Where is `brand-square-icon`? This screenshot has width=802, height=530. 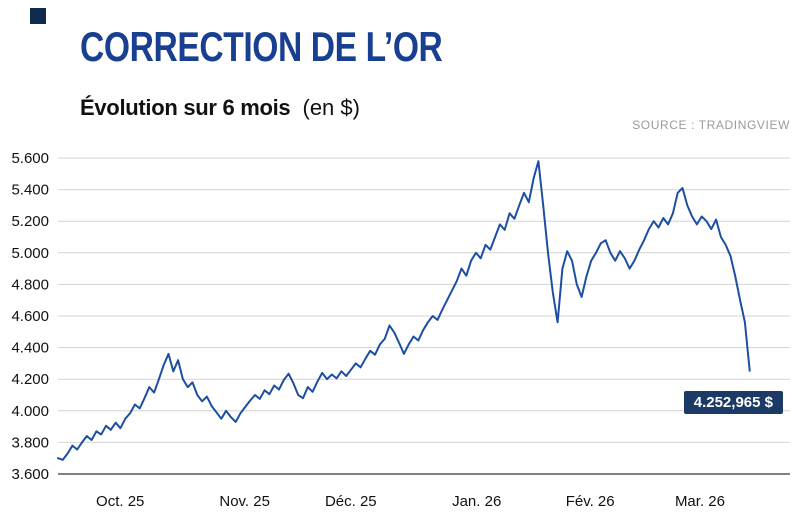
brand-square-icon is located at coordinates (38, 16).